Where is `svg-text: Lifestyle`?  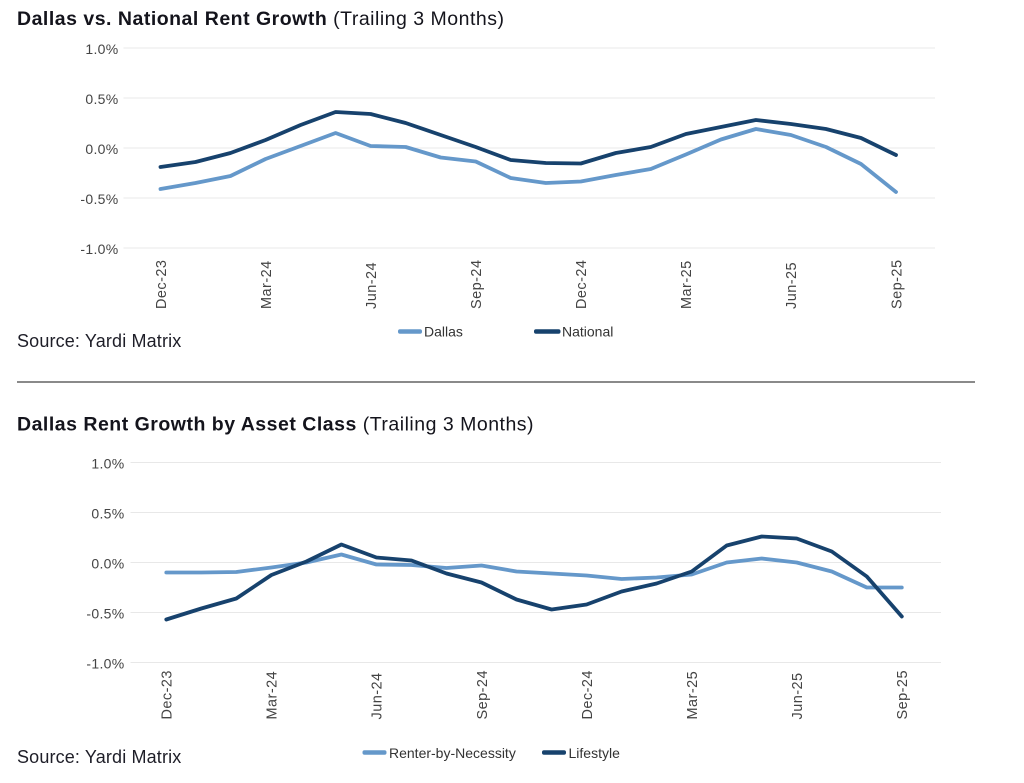
svg-text: Lifestyle is located at coordinates (595, 753).